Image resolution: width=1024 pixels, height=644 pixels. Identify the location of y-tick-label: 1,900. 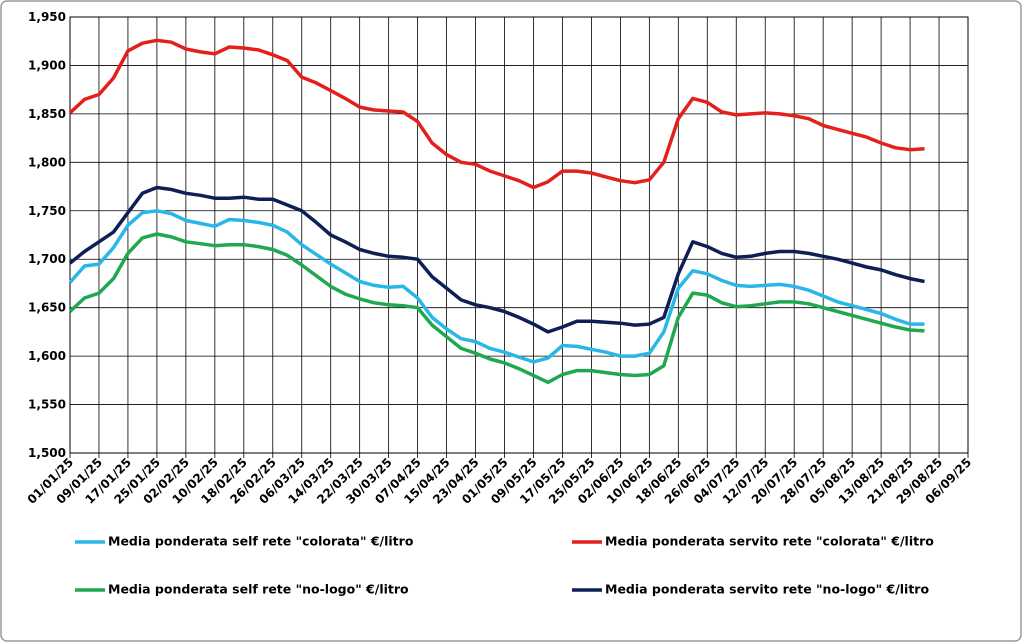
(47, 65).